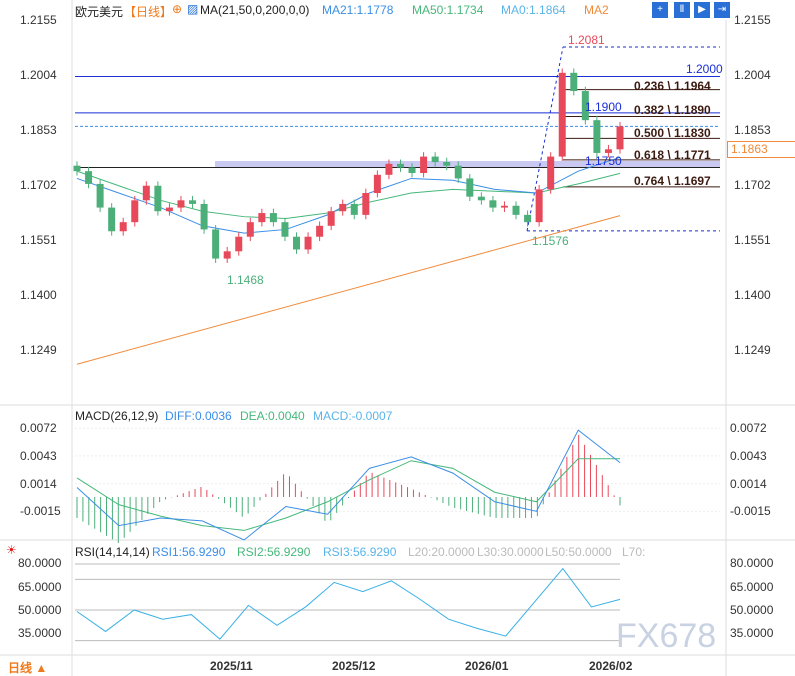 This screenshot has width=795, height=676. What do you see at coordinates (40, 563) in the screenshot?
I see `rsi-axis-left: 80.0000` at bounding box center [40, 563].